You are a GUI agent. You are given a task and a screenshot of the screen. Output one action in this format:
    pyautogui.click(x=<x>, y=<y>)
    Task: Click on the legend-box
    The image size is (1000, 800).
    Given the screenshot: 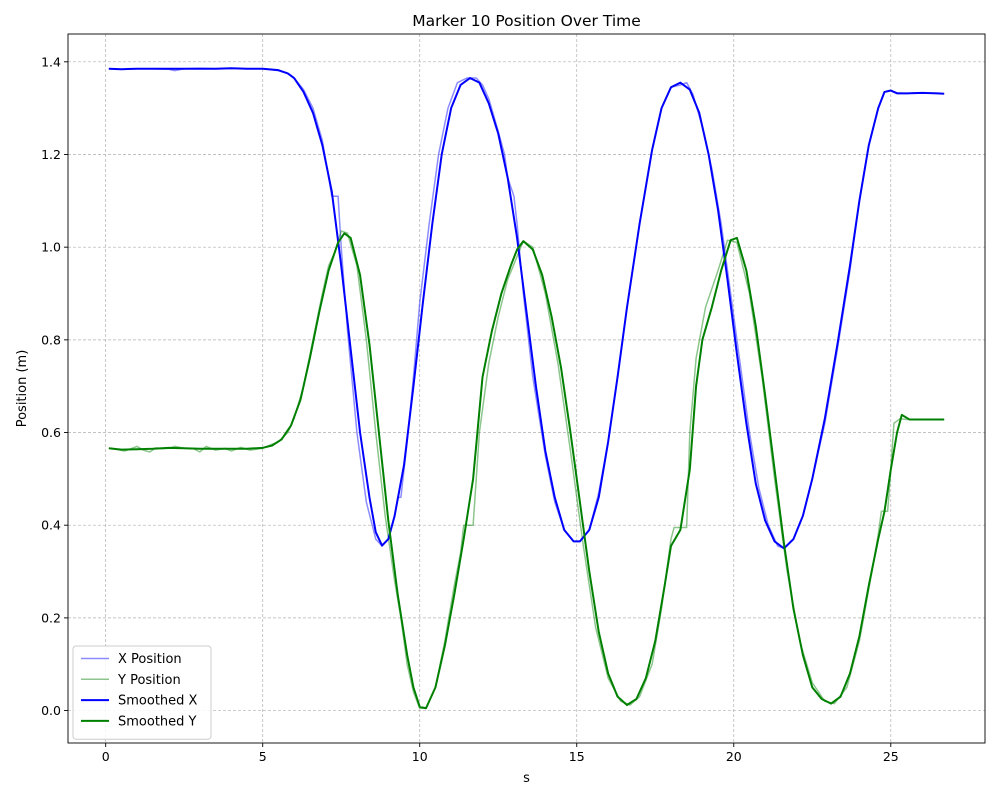 What is the action you would take?
    pyautogui.click(x=142, y=692)
    